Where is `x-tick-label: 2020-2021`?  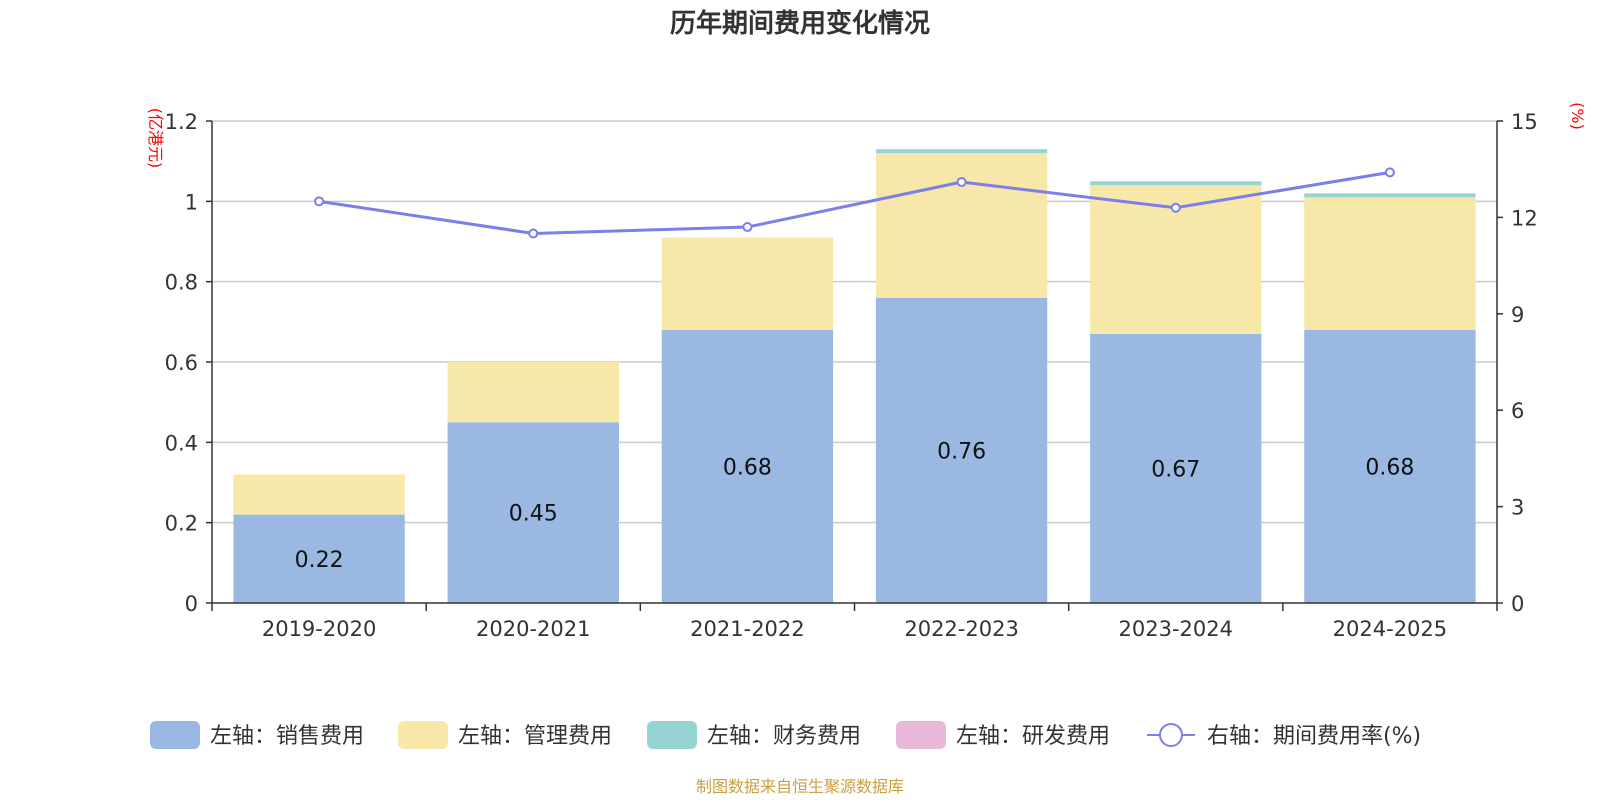 x-tick-label: 2020-2021 is located at coordinates (533, 629).